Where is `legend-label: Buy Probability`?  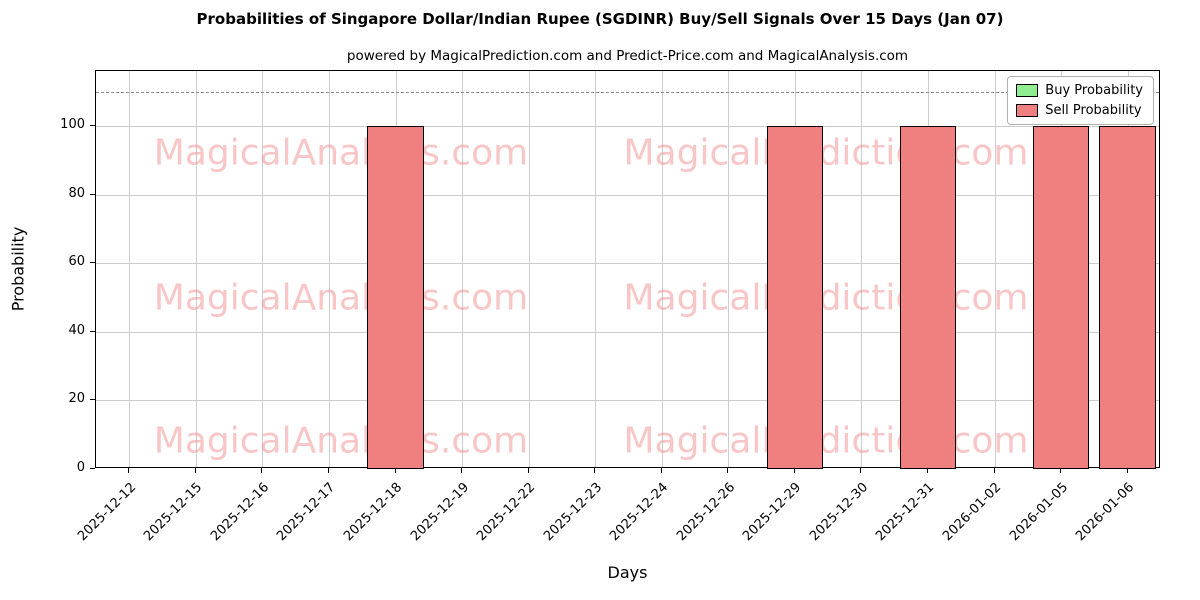
legend-label: Buy Probability is located at coordinates (1094, 90).